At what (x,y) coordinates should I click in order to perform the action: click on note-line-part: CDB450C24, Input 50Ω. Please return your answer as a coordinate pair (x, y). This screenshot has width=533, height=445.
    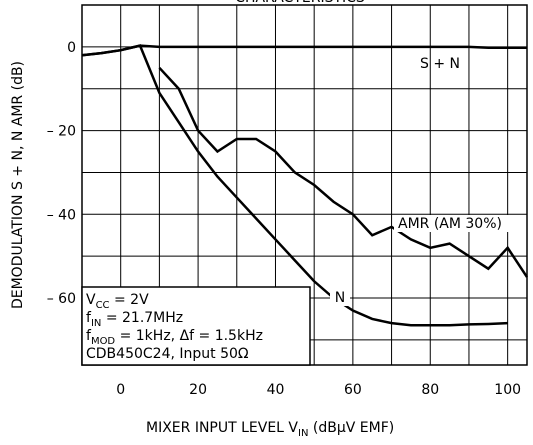
    Looking at the image, I should click on (167, 354).